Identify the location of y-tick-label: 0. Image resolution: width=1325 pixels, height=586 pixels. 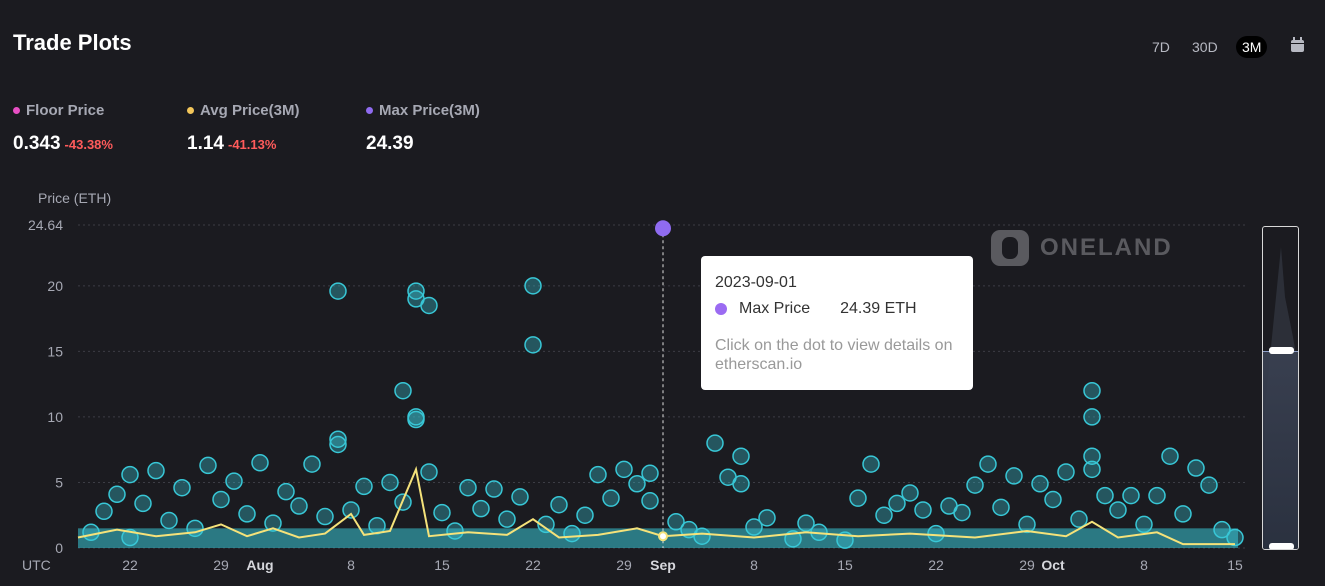
(59, 548).